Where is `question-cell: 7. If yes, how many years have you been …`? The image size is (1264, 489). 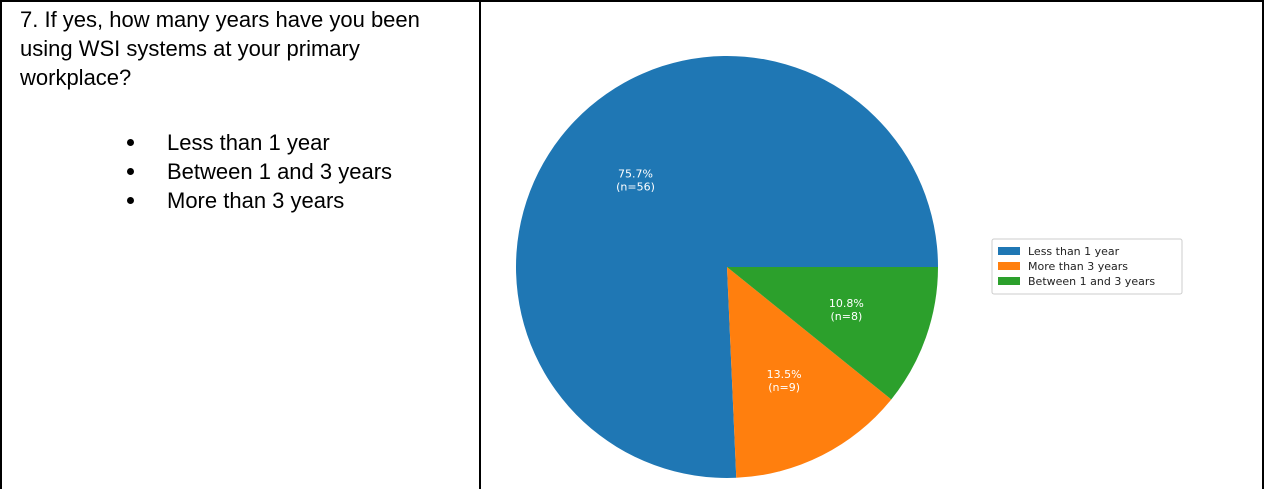
question-cell: 7. If yes, how many years have you been … is located at coordinates (240, 48).